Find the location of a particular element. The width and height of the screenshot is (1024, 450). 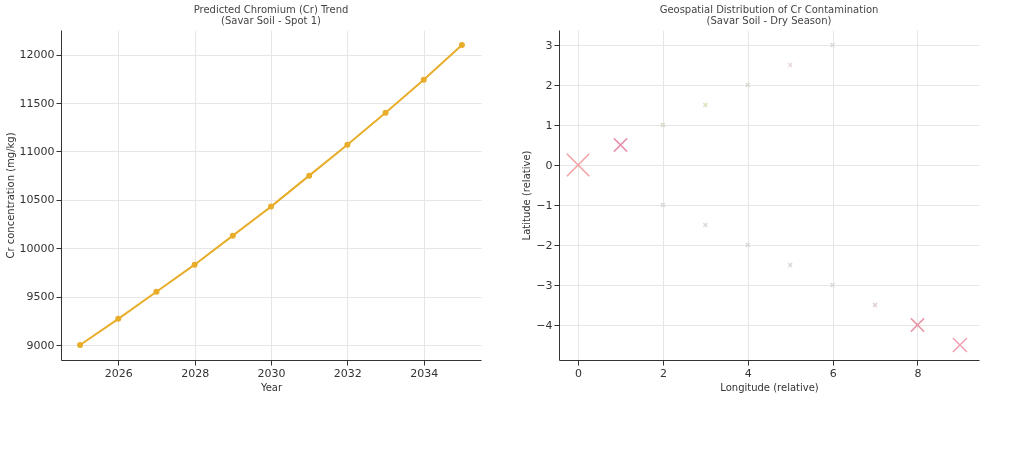

x-axis-title: Year is located at coordinates (271, 387).